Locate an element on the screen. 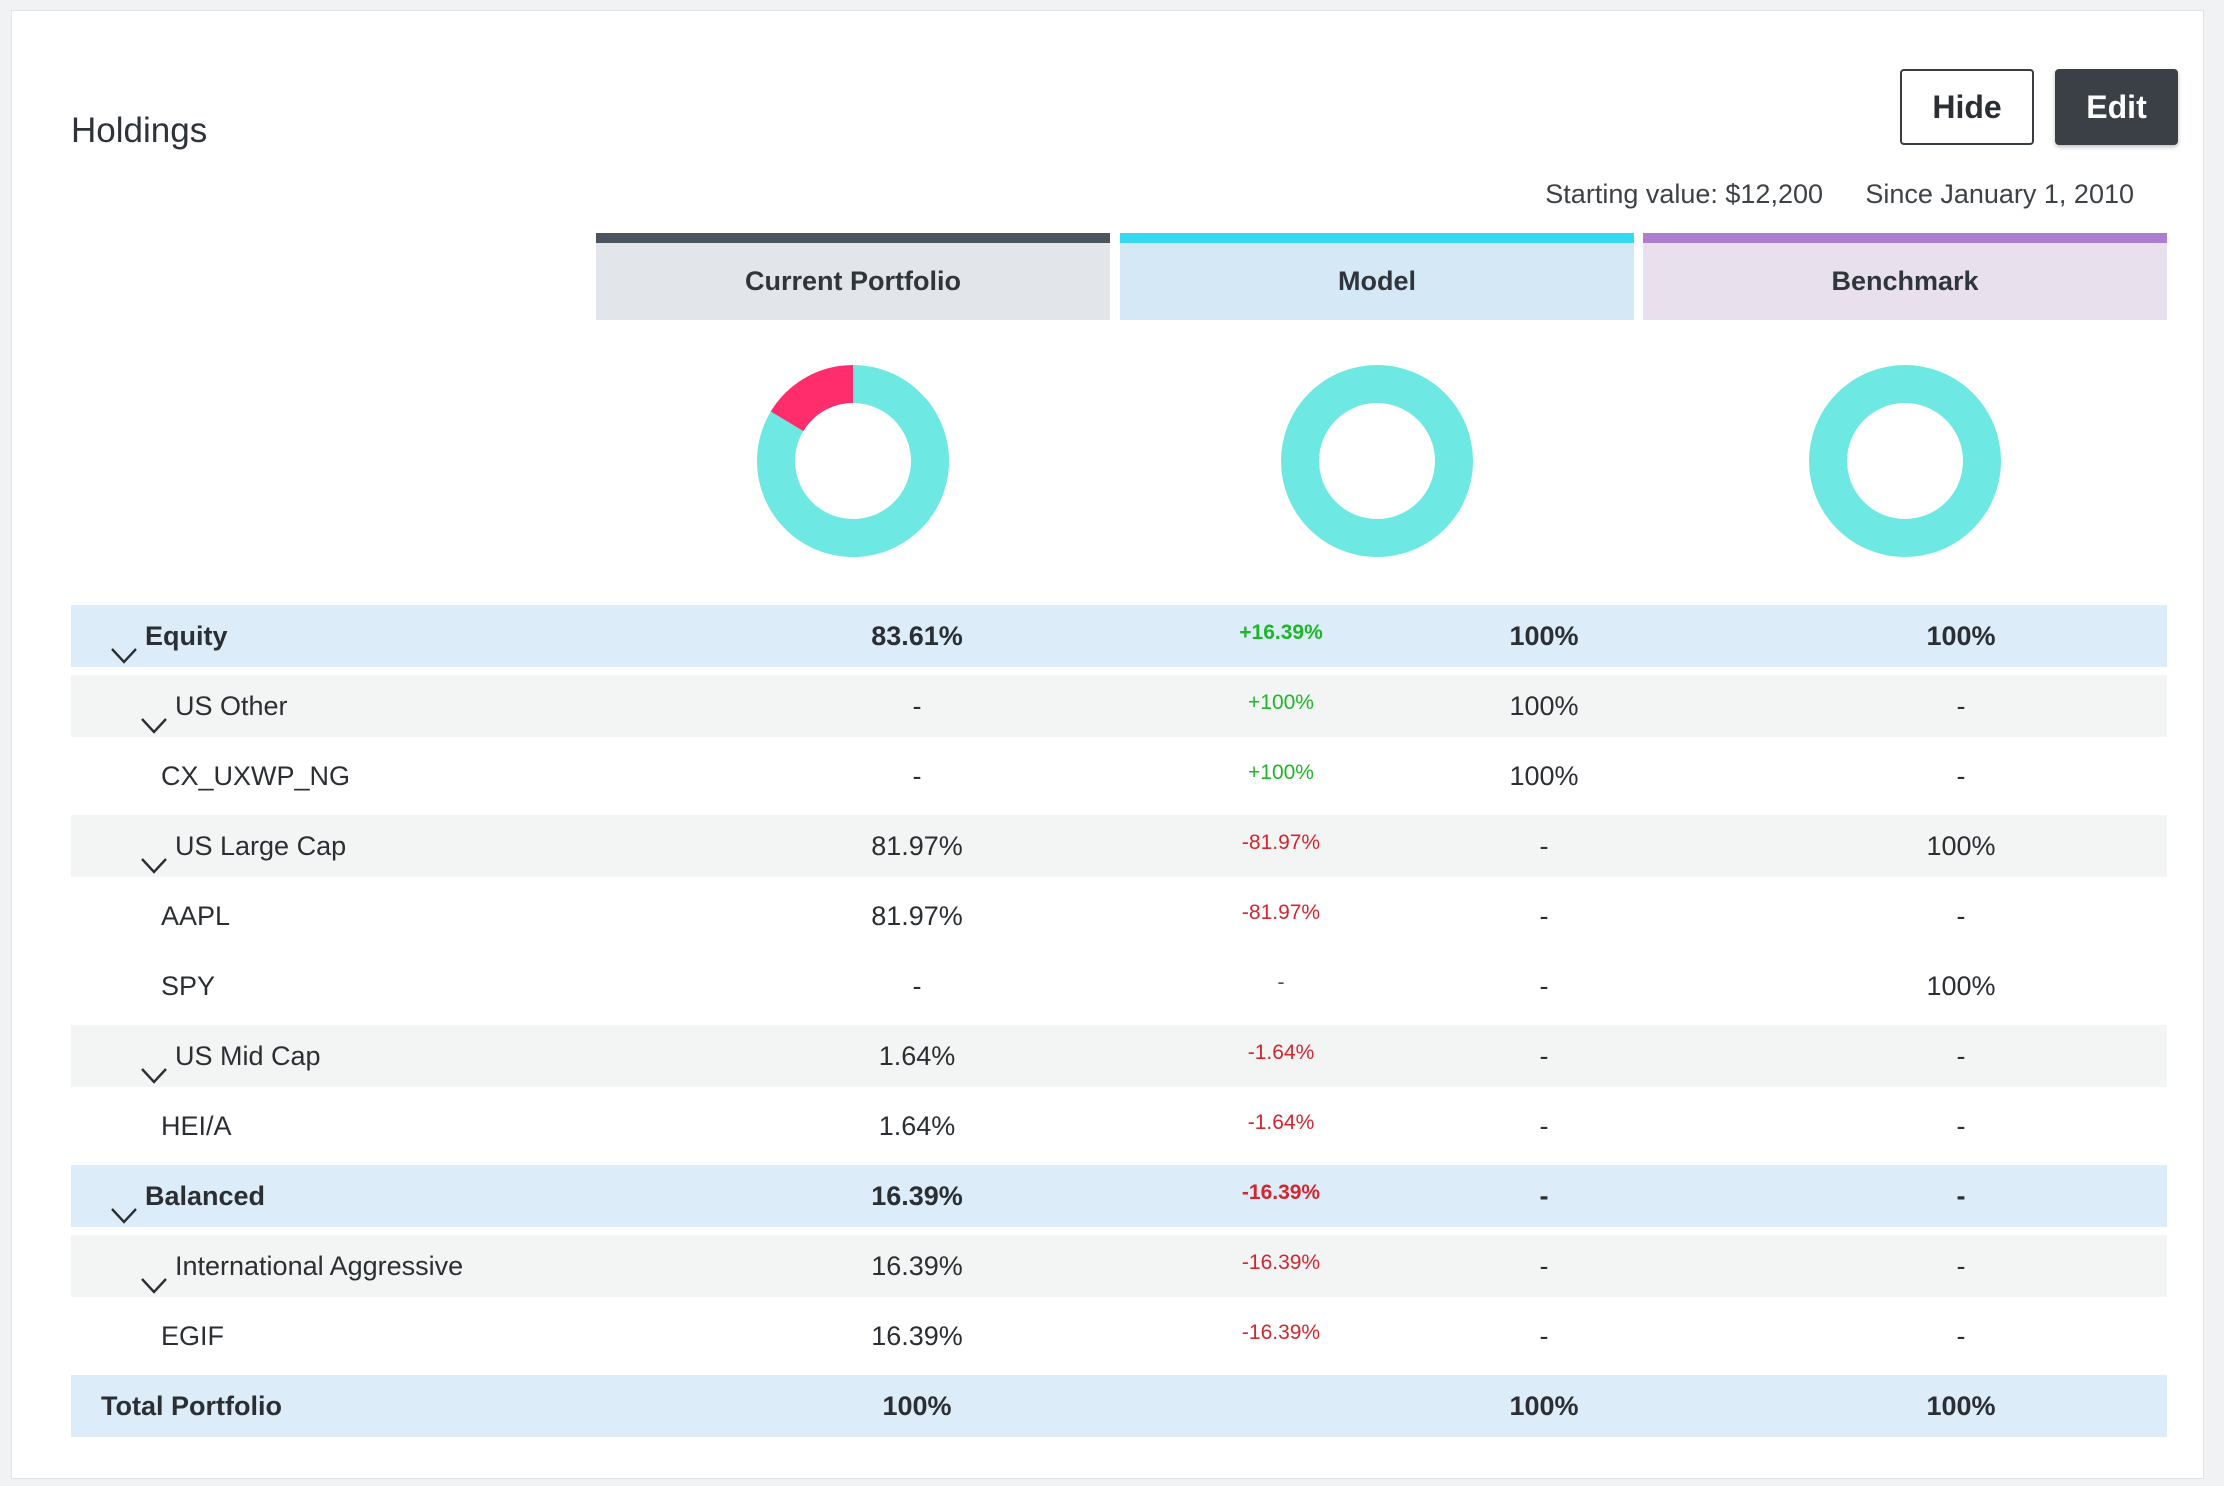 Image resolution: width=2224 pixels, height=1486 pixels. row-label: International Aggressive is located at coordinates (319, 1266).